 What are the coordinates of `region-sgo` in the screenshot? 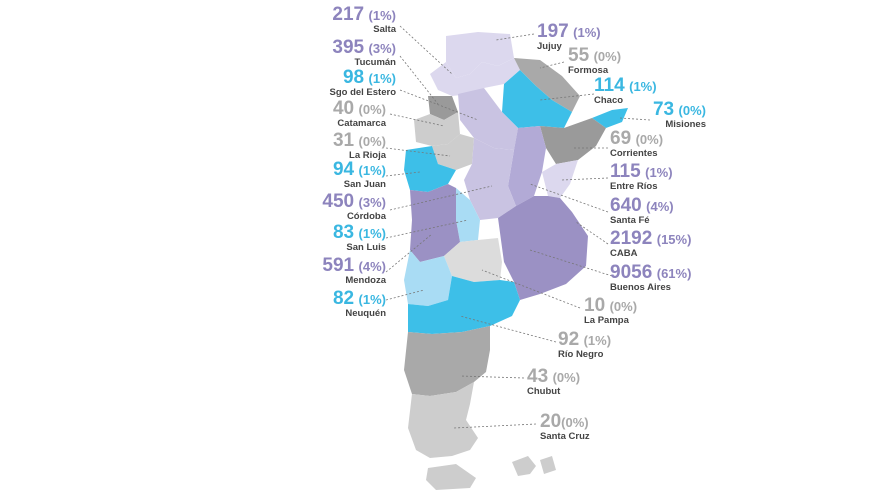 It's located at (488, 119).